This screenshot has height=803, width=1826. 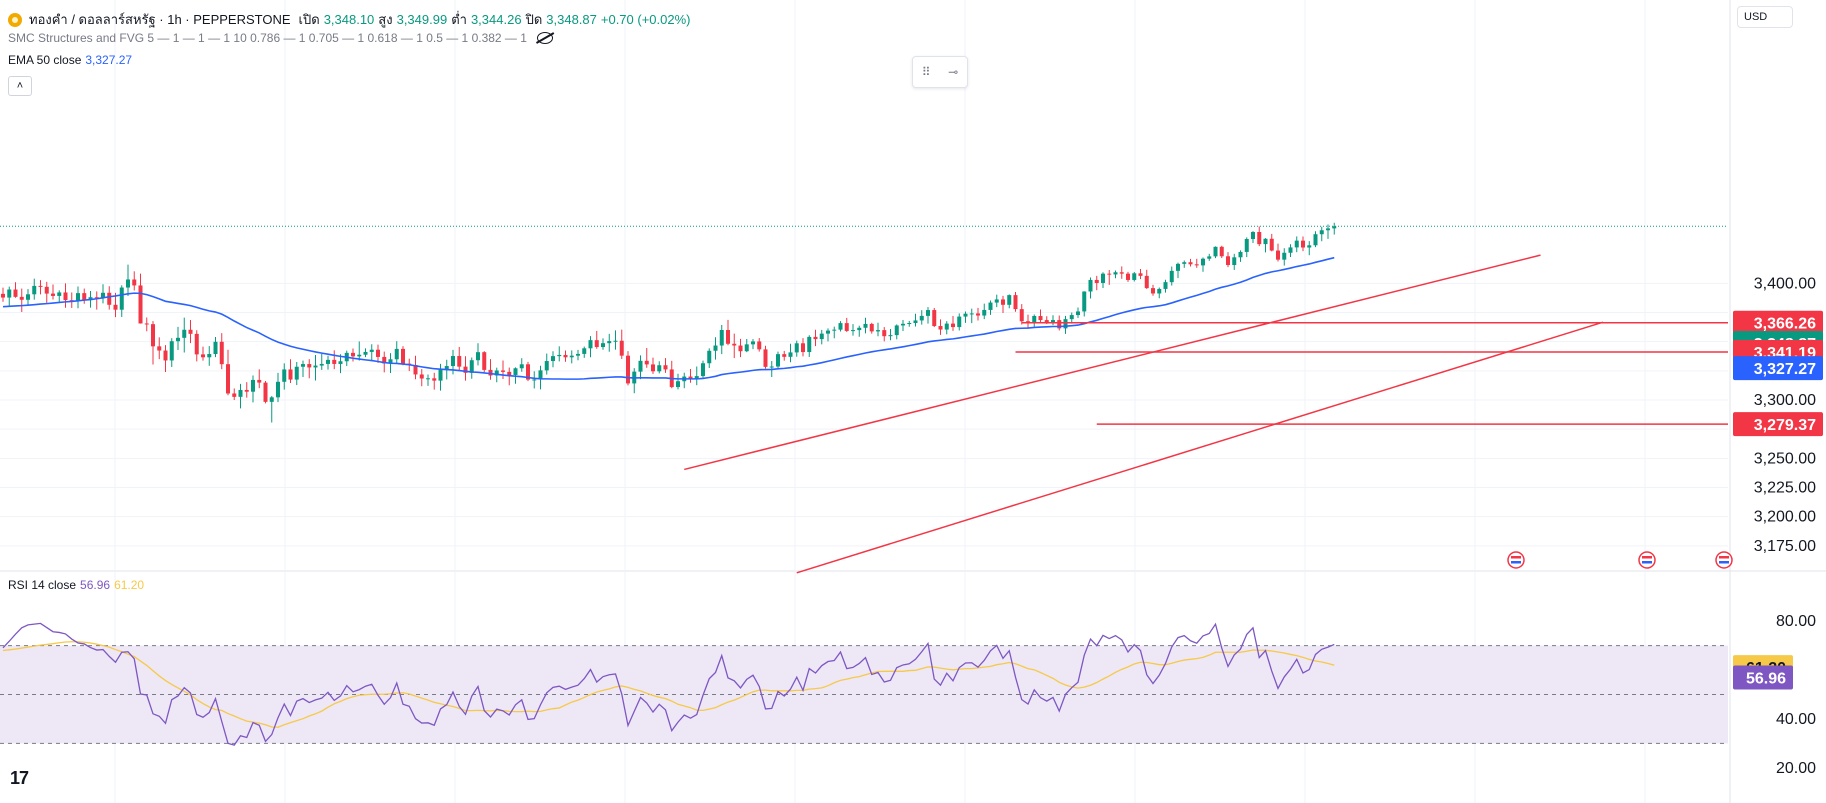 What do you see at coordinates (109, 60) in the screenshot?
I see `ema-value: 3,327.27` at bounding box center [109, 60].